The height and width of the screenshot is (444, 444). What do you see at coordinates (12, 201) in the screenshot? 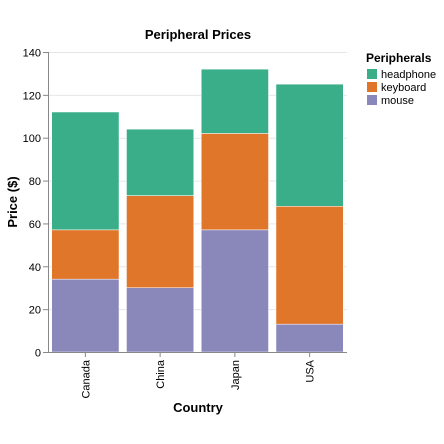
I see `y-axis-title: Price ($)` at bounding box center [12, 201].